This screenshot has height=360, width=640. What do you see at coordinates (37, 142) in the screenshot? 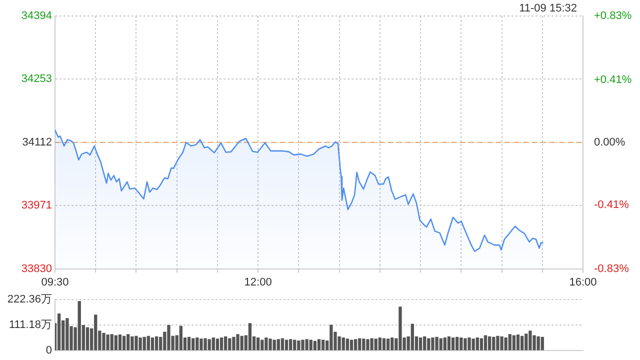
I see `y-tick-label: 34112` at bounding box center [37, 142].